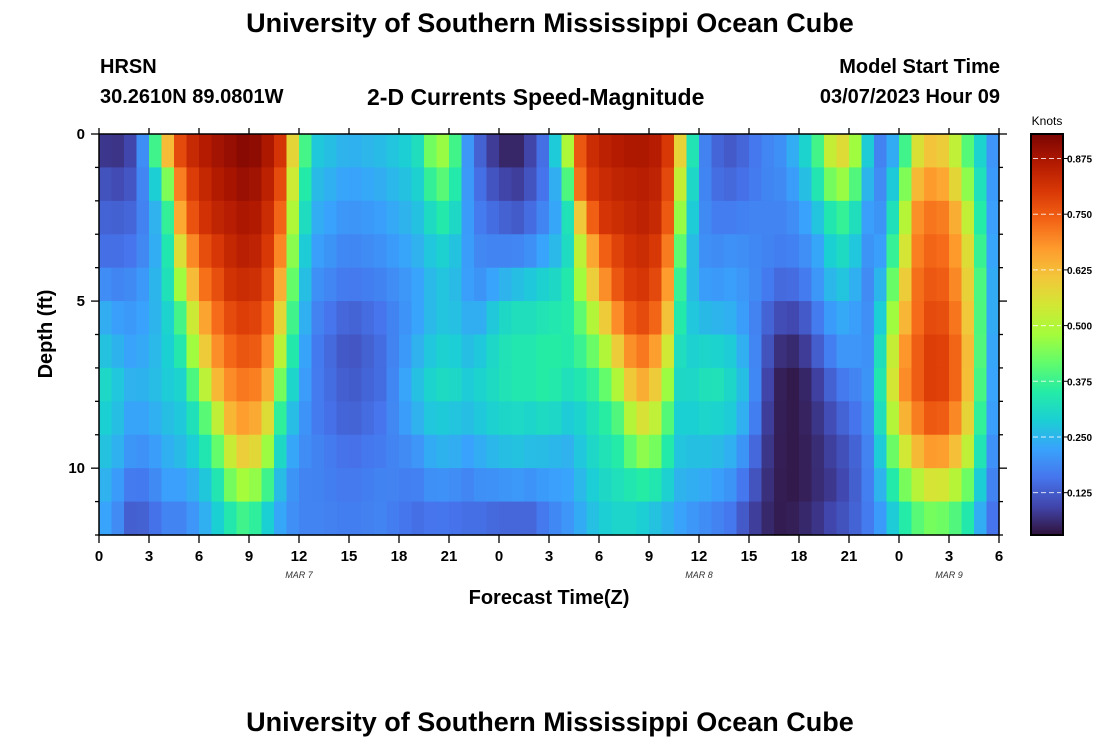 This screenshot has width=1100, height=750. I want to click on colorbar-tick-label: 0.375, so click(1079, 382).